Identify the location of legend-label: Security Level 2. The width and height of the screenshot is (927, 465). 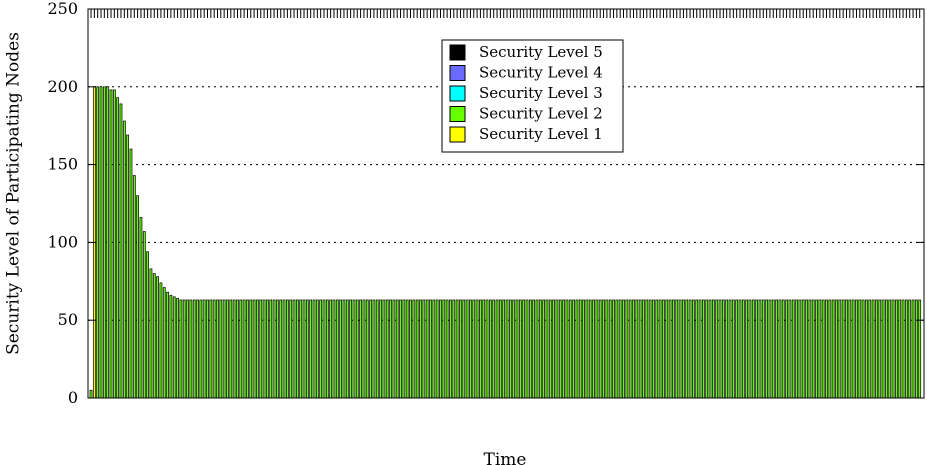
(541, 114).